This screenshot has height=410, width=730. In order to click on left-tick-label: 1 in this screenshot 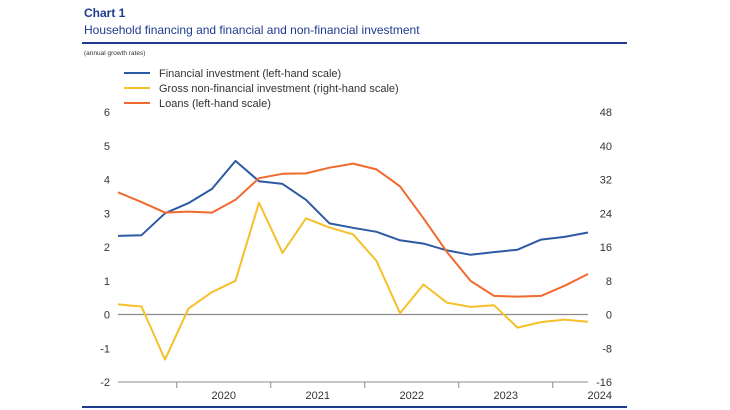, I will do `click(107, 282)`.